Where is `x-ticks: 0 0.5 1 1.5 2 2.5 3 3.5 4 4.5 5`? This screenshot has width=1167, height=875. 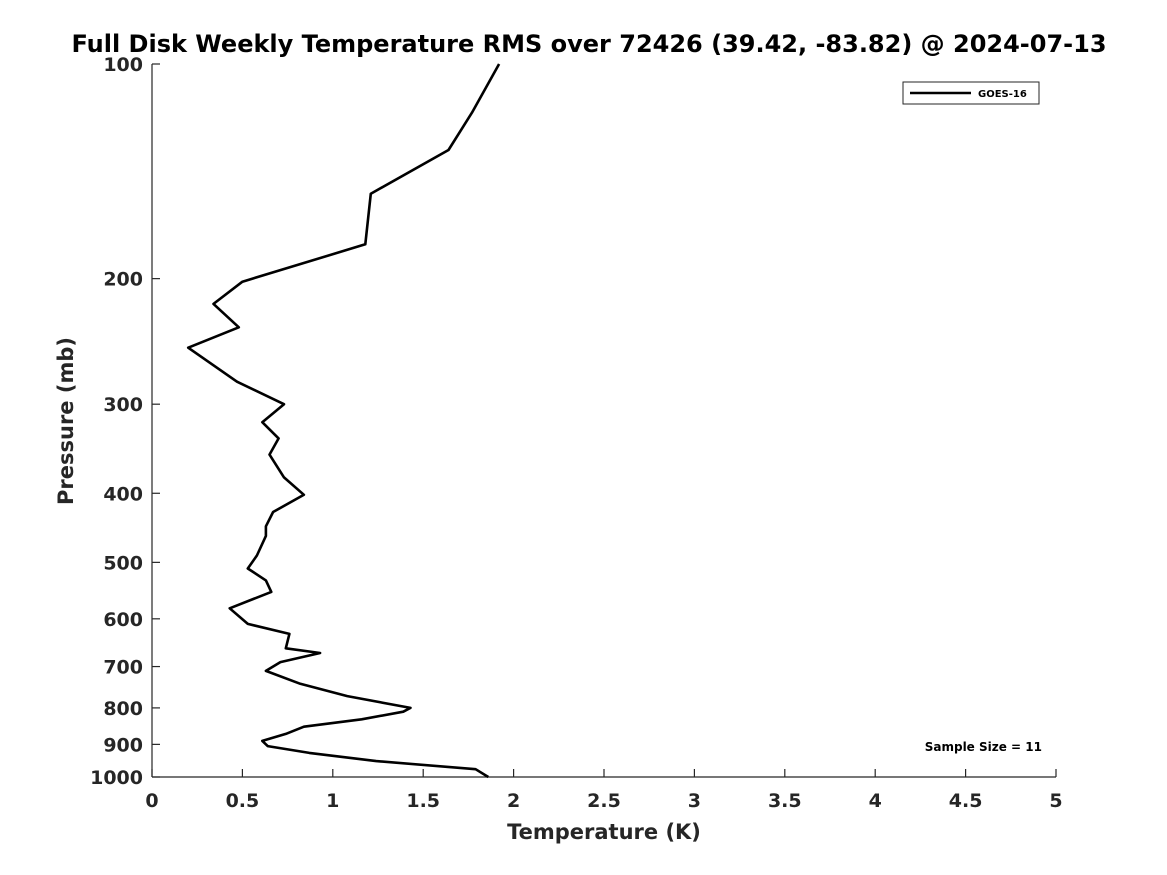
x-ticks: 0 0.5 1 1.5 2 2.5 3 3.5 4 4.5 5 is located at coordinates (604, 790).